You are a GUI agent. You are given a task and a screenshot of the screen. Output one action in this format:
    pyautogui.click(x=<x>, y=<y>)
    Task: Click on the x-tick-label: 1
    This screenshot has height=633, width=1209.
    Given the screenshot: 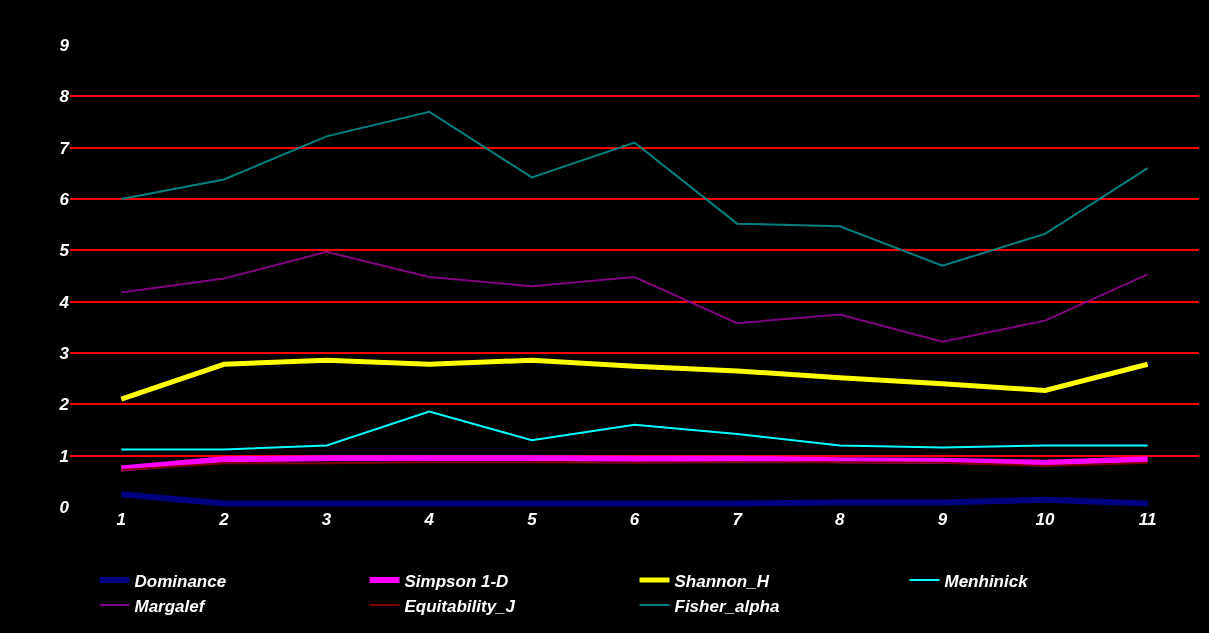 What is the action you would take?
    pyautogui.click(x=121, y=519)
    